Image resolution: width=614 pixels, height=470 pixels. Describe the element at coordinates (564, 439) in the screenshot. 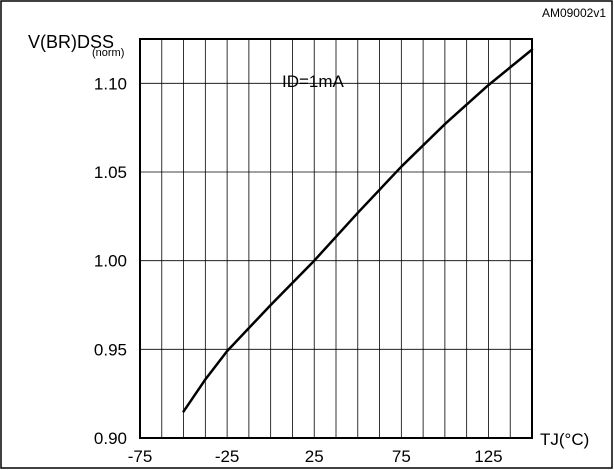

I see `x-axis-label: TJ(°C)` at that location.